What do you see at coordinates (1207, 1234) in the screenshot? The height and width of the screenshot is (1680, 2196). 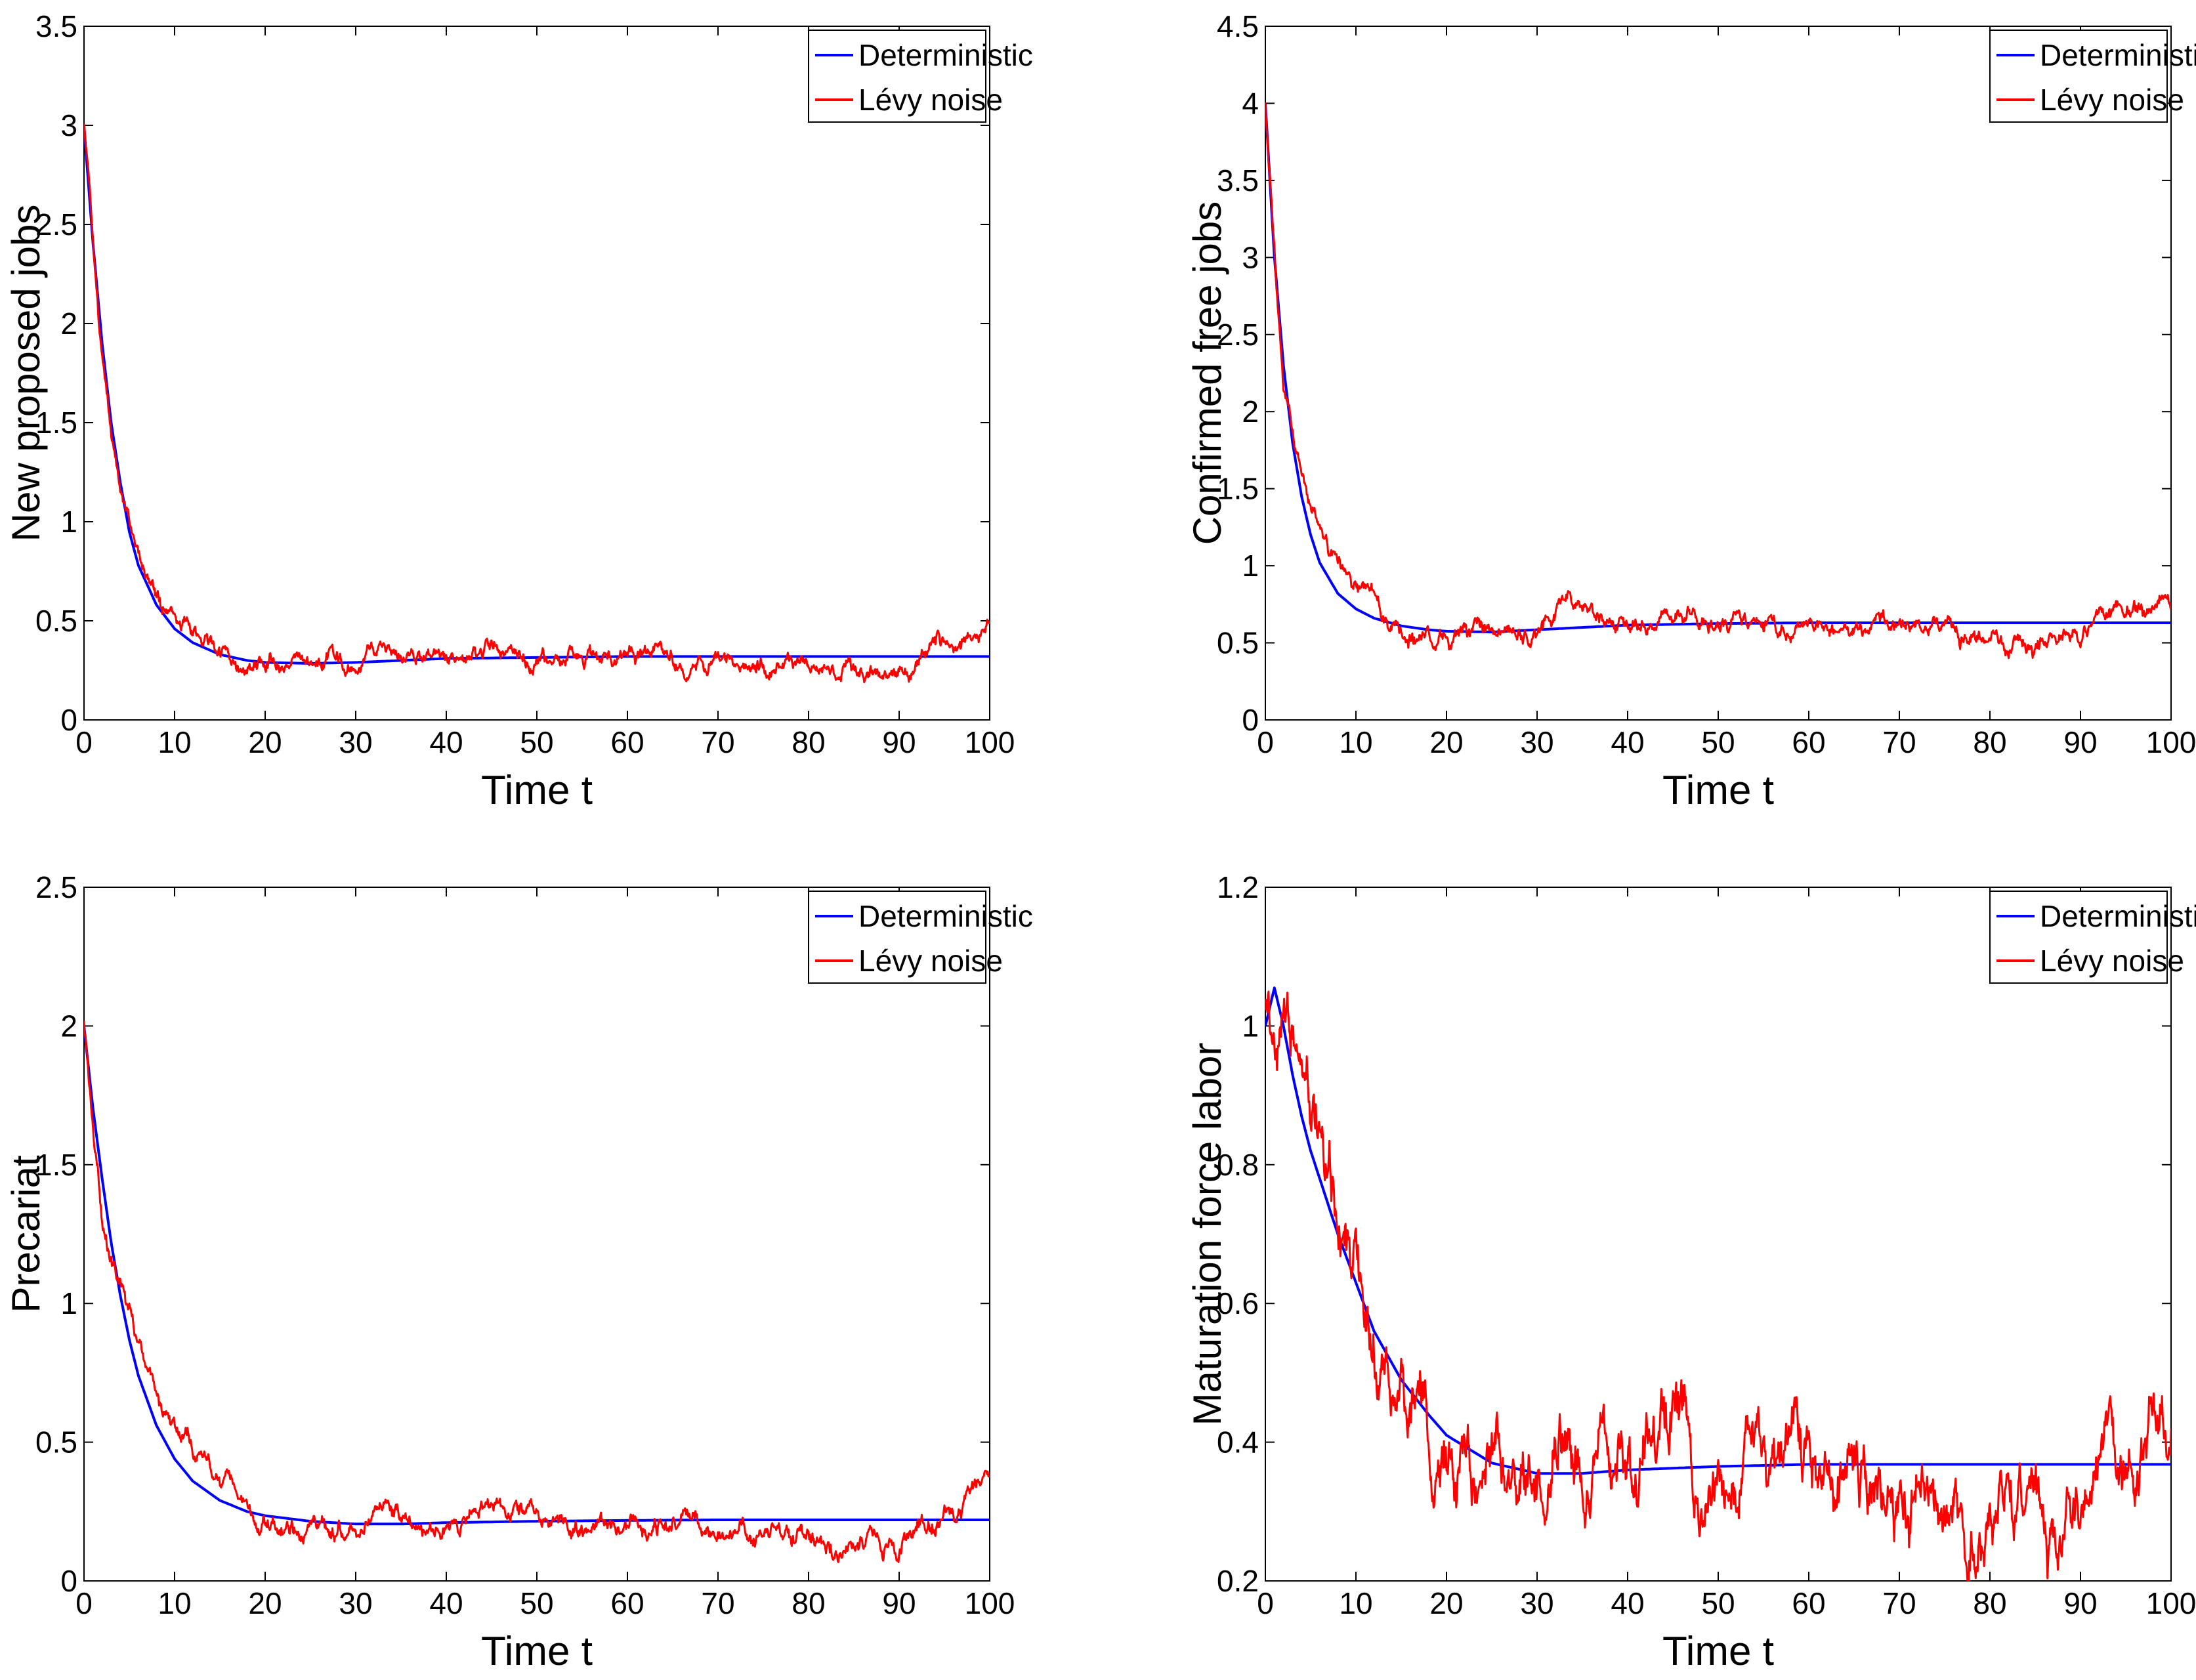 I see `y-axis-label: Maturation force labor` at bounding box center [1207, 1234].